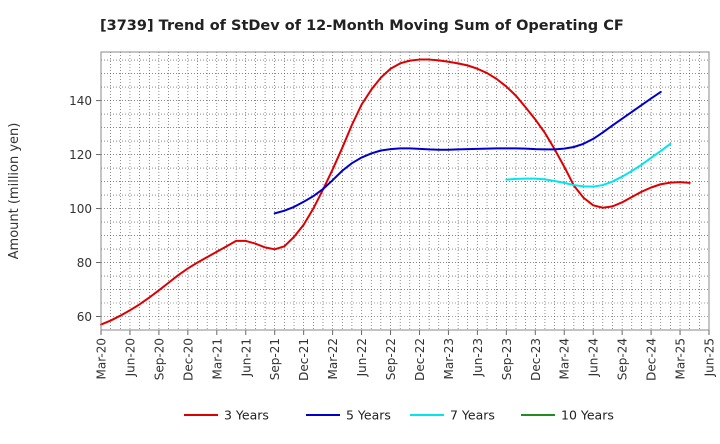 This screenshot has width=720, height=444. Describe the element at coordinates (449, 358) in the screenshot. I see `x-tick-label: Mar-23` at that location.